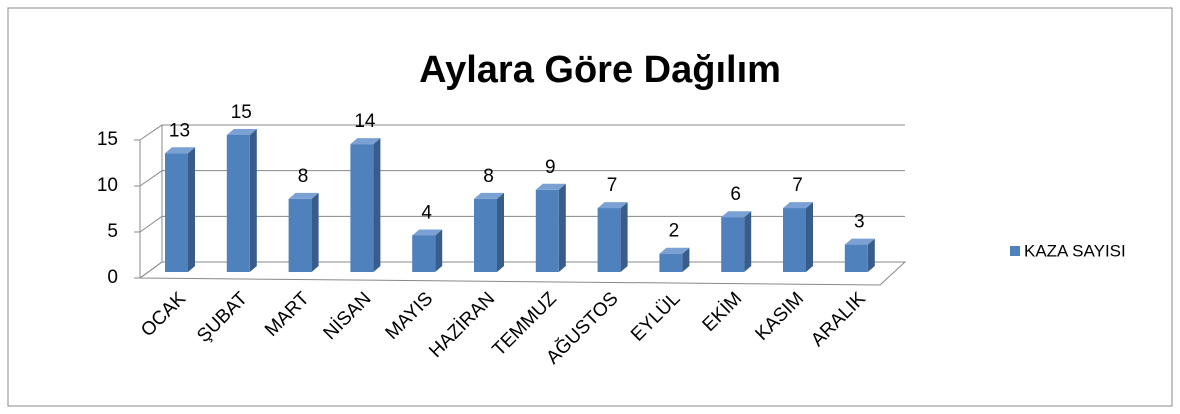  Describe the element at coordinates (600, 70) in the screenshot. I see `chart-title: Aylara Göre Dağılım` at that location.